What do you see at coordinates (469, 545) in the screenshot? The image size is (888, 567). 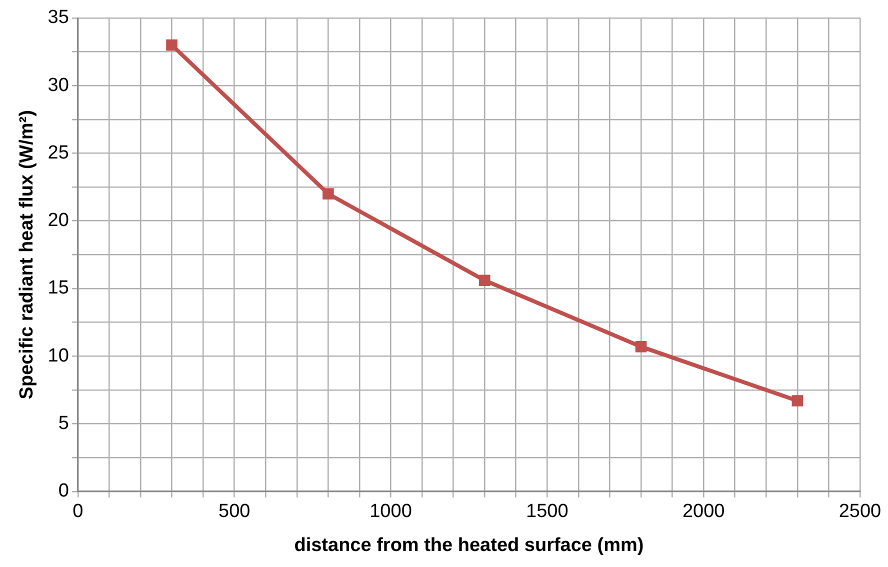 I see `x-axis-title: distance from the heated surface (mm)` at bounding box center [469, 545].